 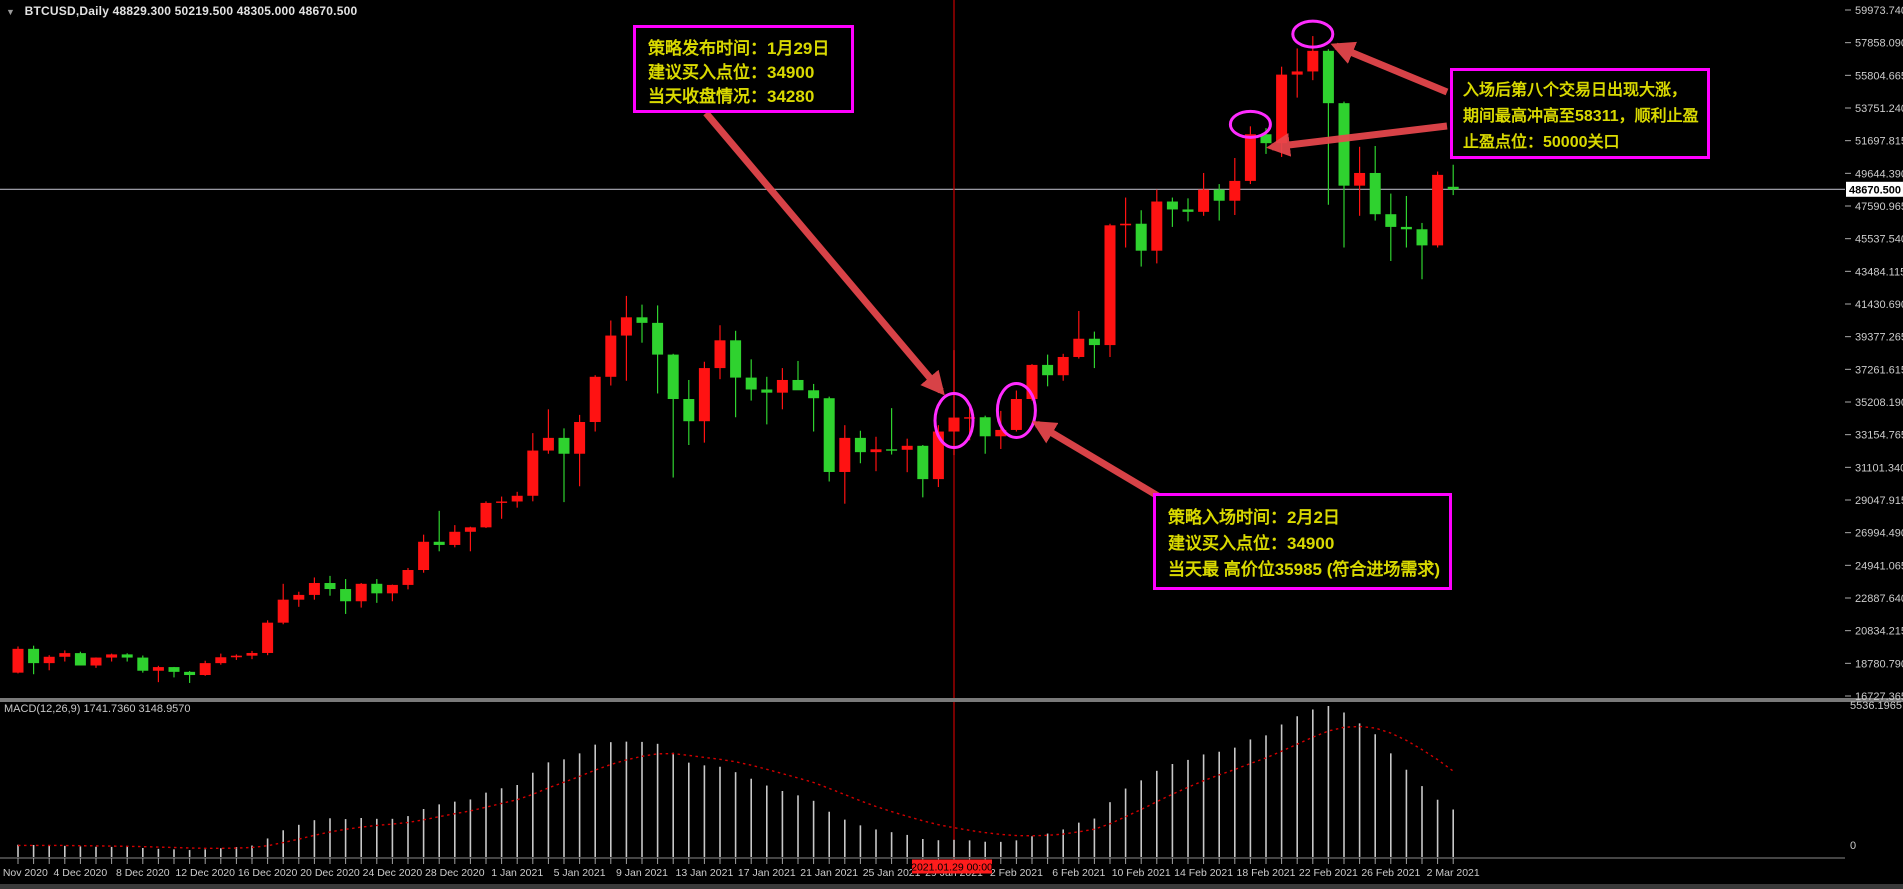 What do you see at coordinates (1875, 190) in the screenshot?
I see `svg-text: 48670.500` at bounding box center [1875, 190].